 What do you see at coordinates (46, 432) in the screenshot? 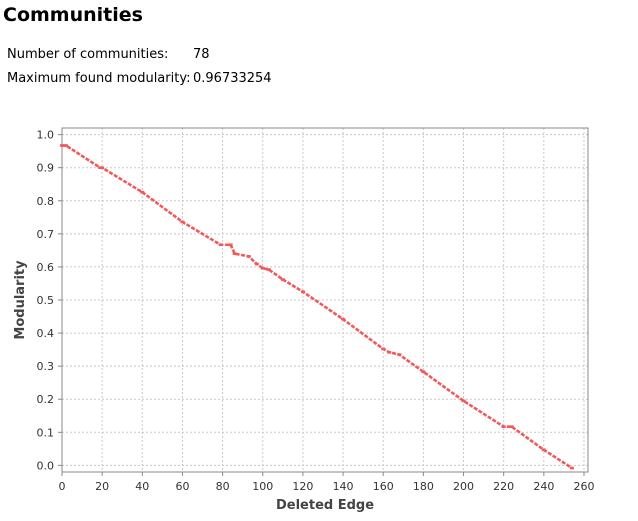
I see `y-tick-label: 0.1` at bounding box center [46, 432].